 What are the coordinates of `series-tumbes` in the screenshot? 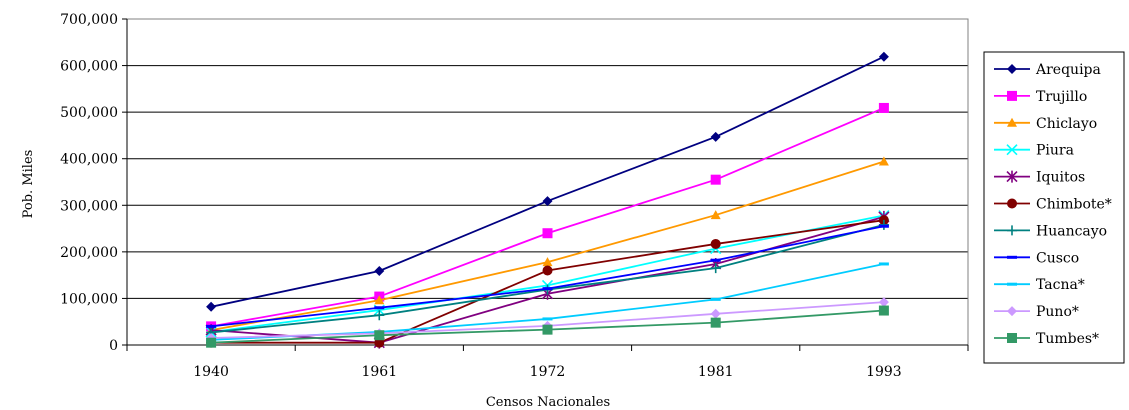 It's located at (547, 326).